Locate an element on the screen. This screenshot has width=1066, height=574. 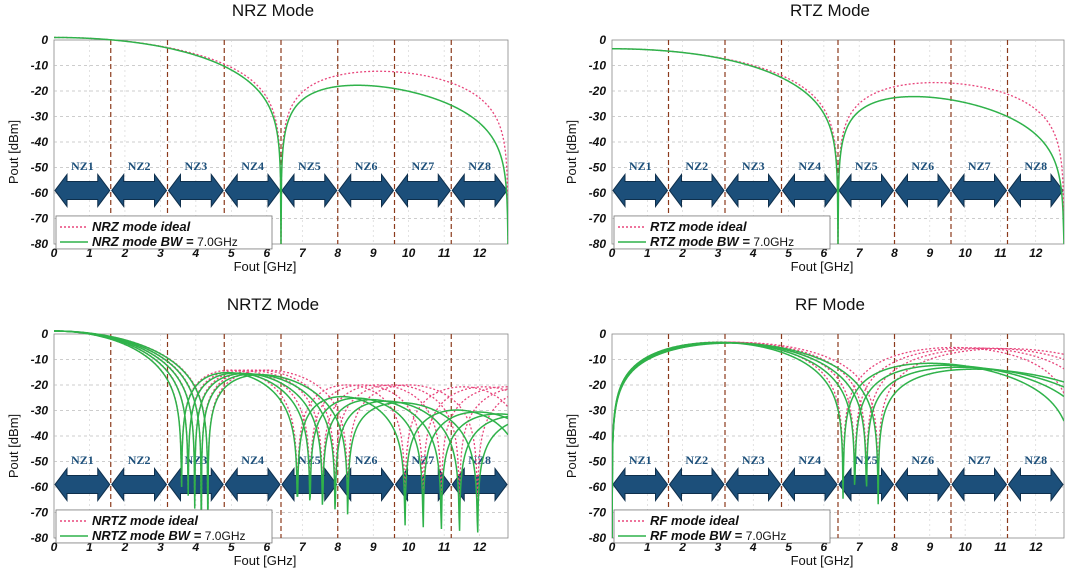
nyquist-zone-arrow-nz4 is located at coordinates (252, 484).